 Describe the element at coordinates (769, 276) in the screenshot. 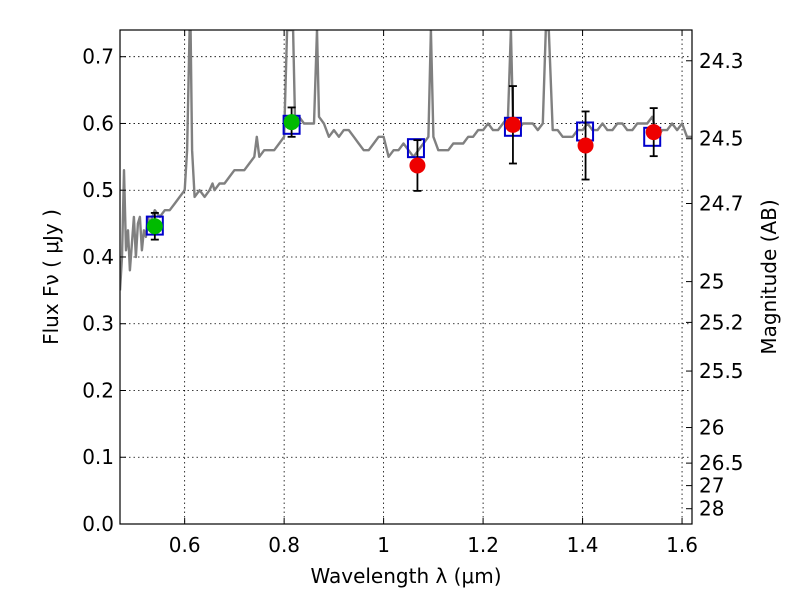

I see `right-axis-label: Magnitude (AB)` at that location.